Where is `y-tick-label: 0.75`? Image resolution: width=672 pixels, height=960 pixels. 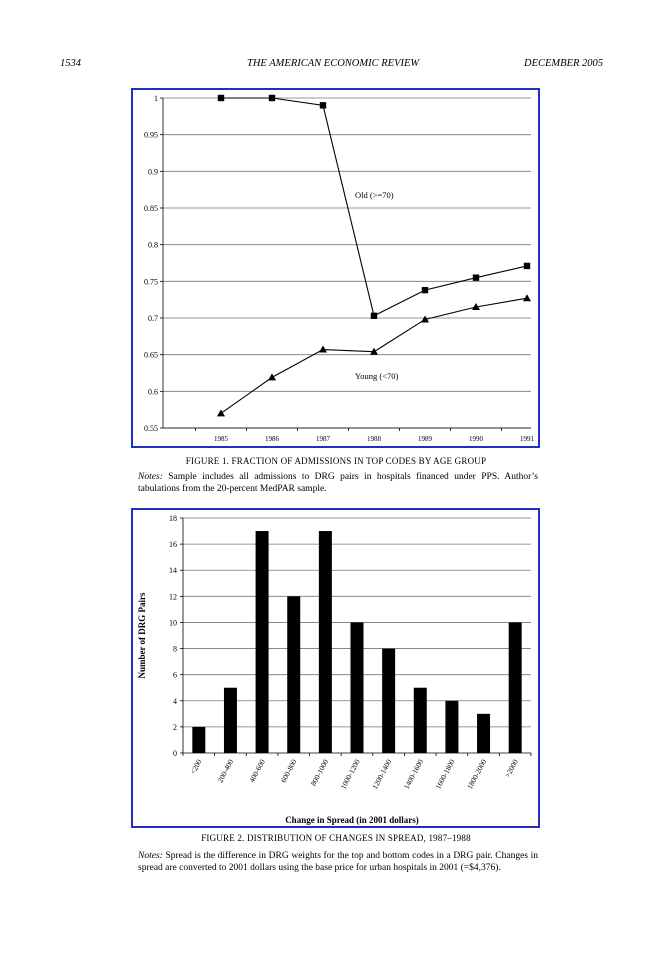 y-tick-label: 0.75 is located at coordinates (151, 281).